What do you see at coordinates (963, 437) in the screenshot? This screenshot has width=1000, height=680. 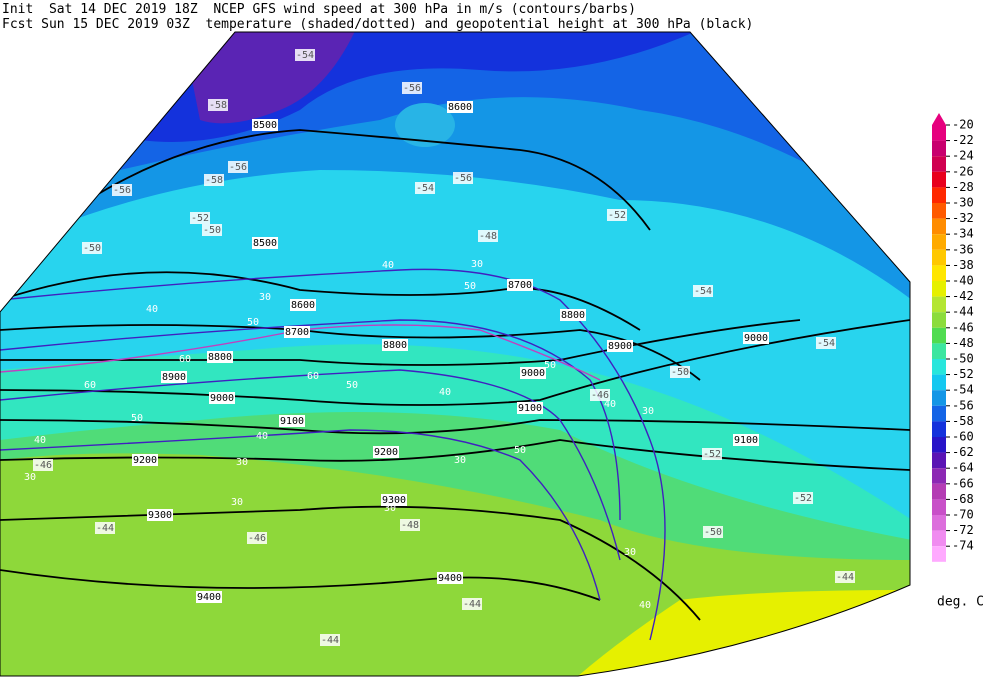 I see `colorbar-label: -60` at bounding box center [963, 437].